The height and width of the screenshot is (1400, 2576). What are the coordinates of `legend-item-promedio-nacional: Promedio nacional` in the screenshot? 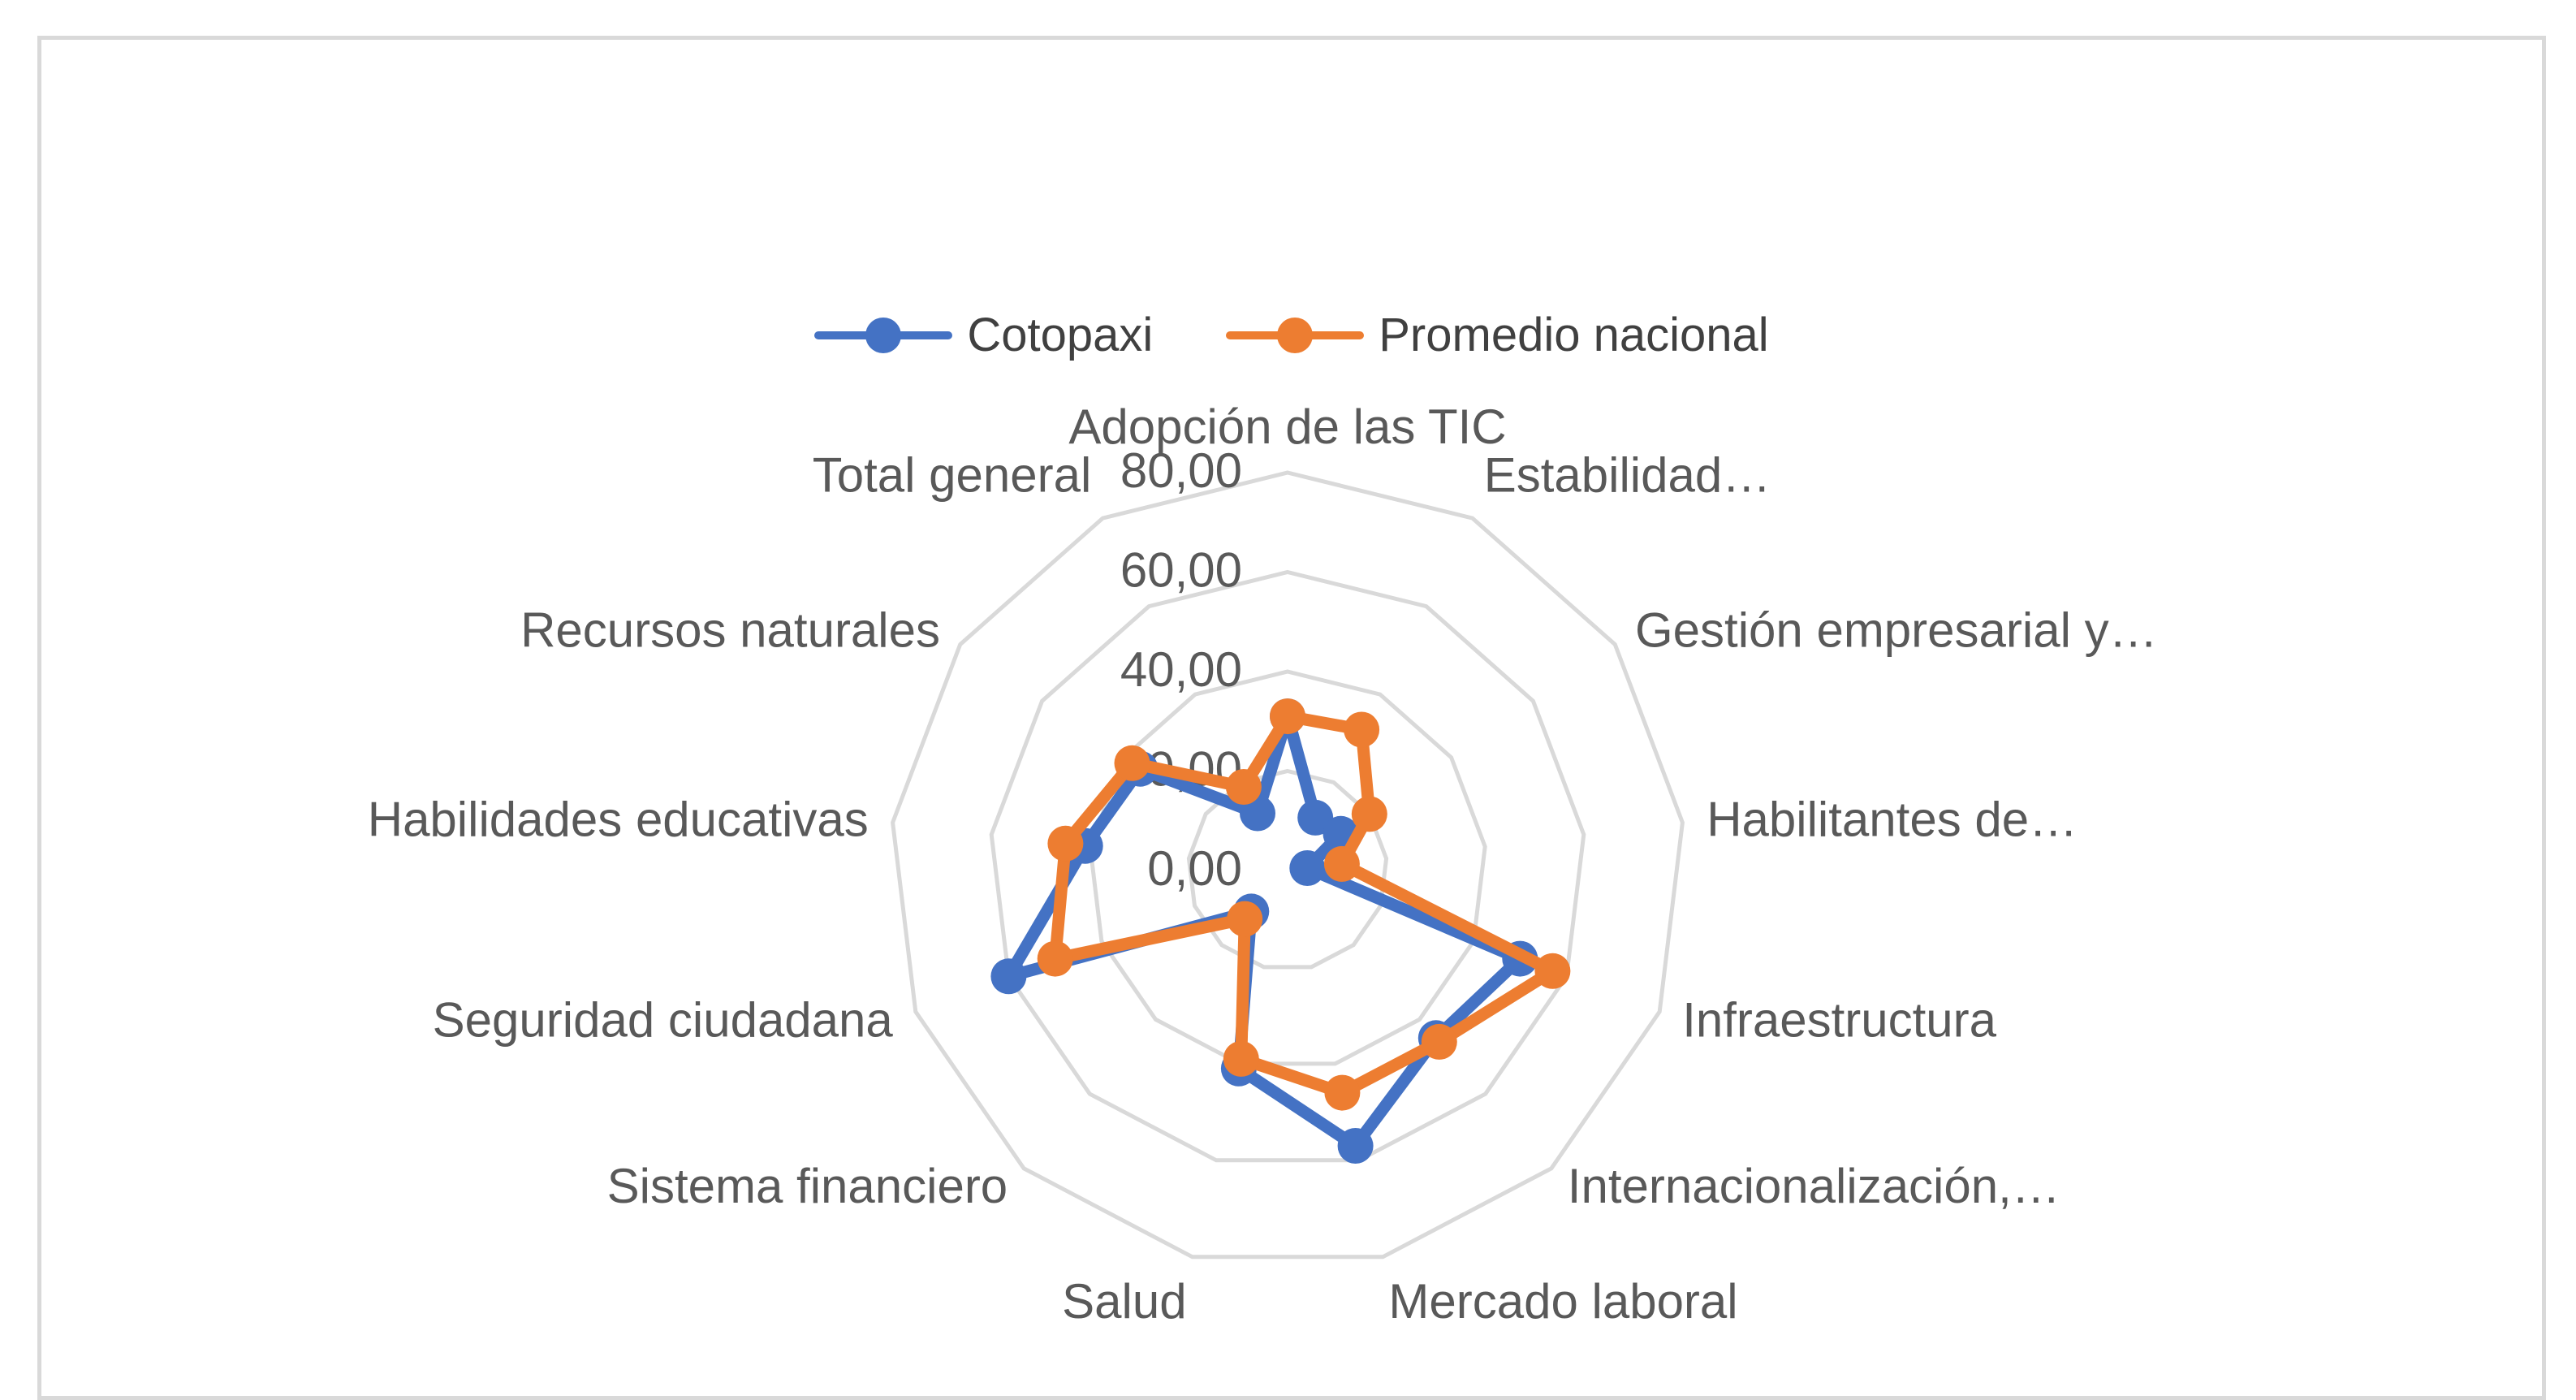 It's located at (1497, 335).